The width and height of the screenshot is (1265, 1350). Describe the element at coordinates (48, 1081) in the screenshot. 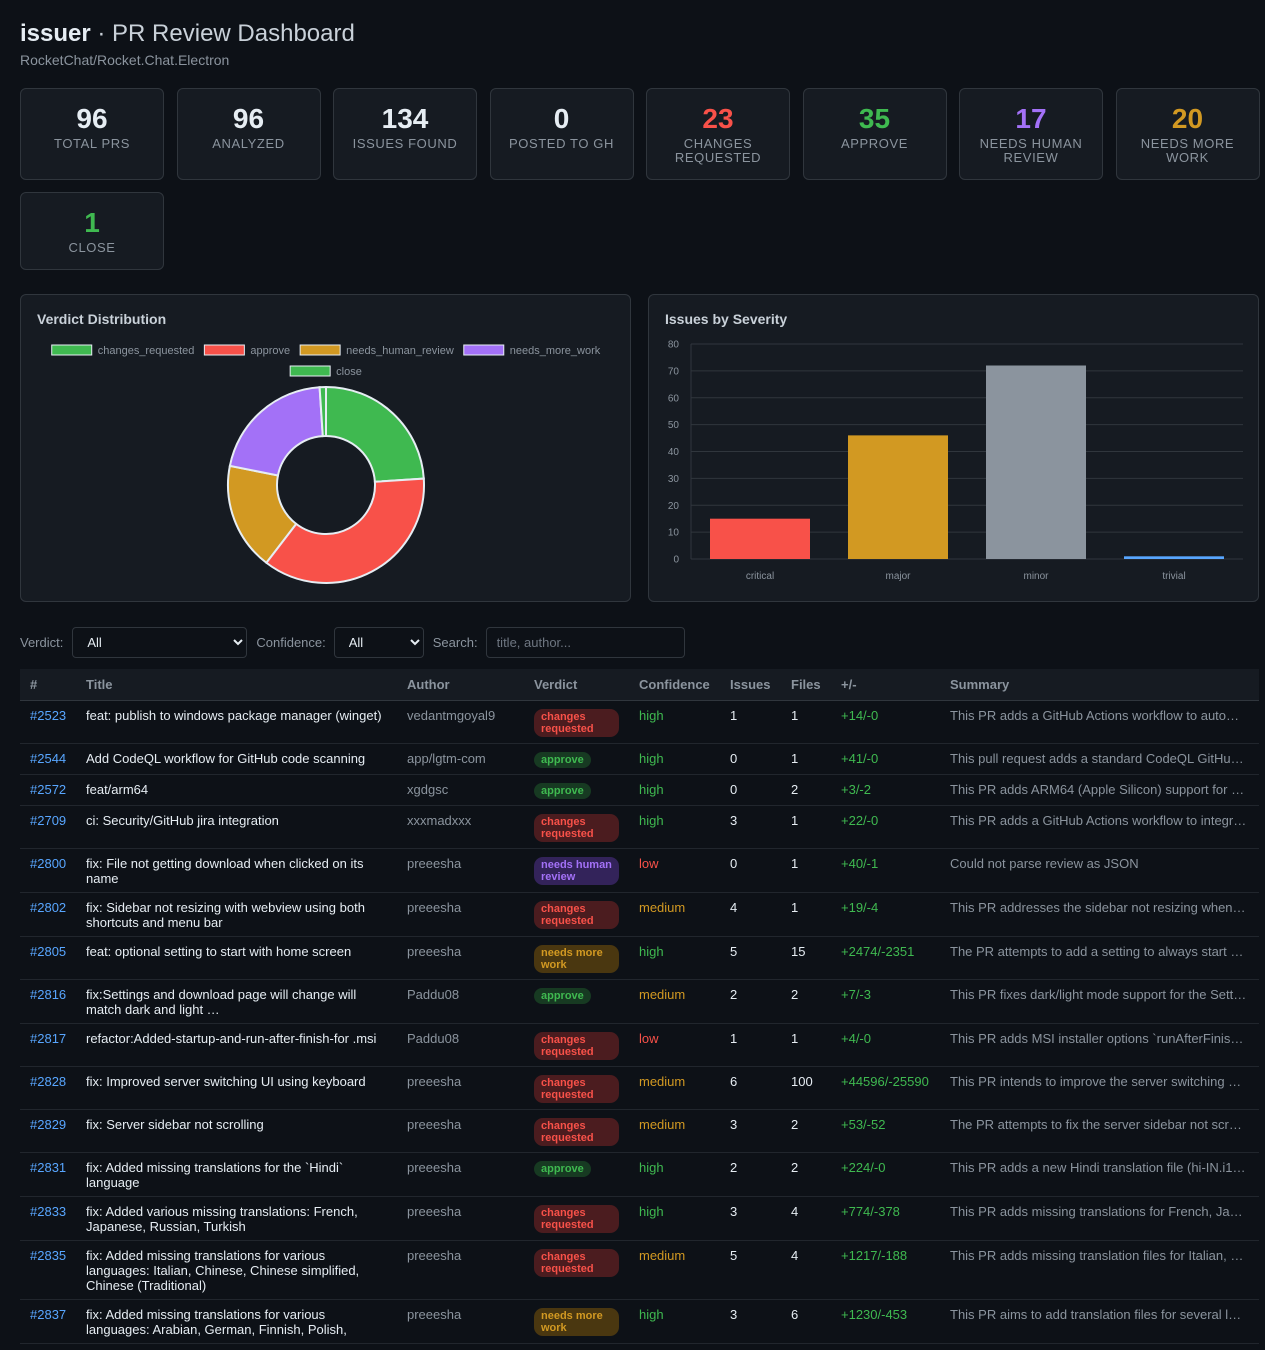

I see `pr-link: #2828` at that location.